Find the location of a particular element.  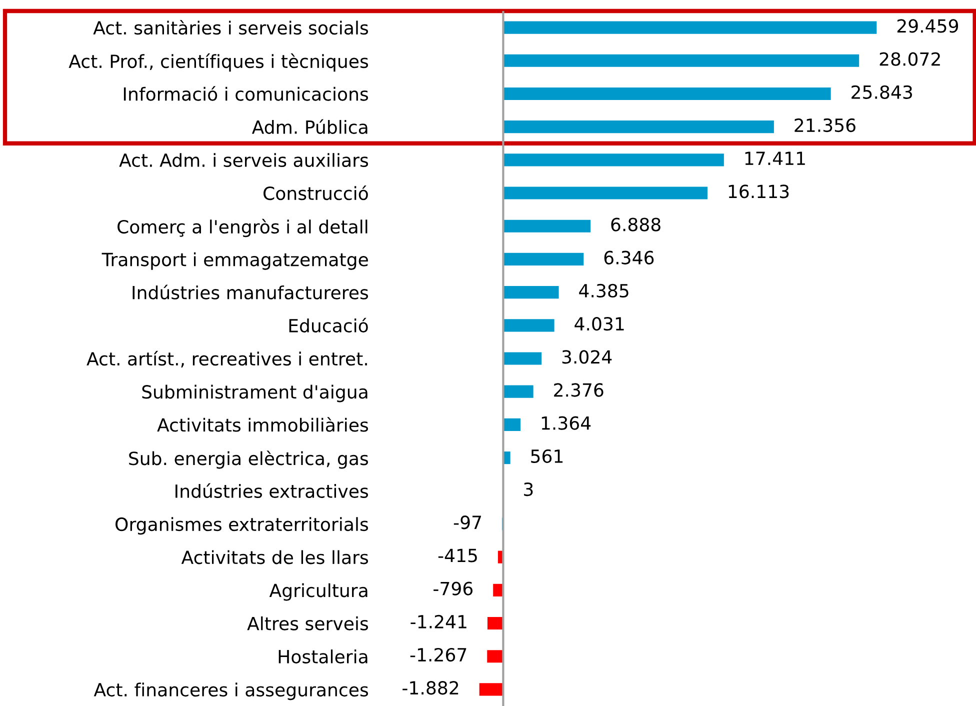

data-label: 17.411 is located at coordinates (775, 158).